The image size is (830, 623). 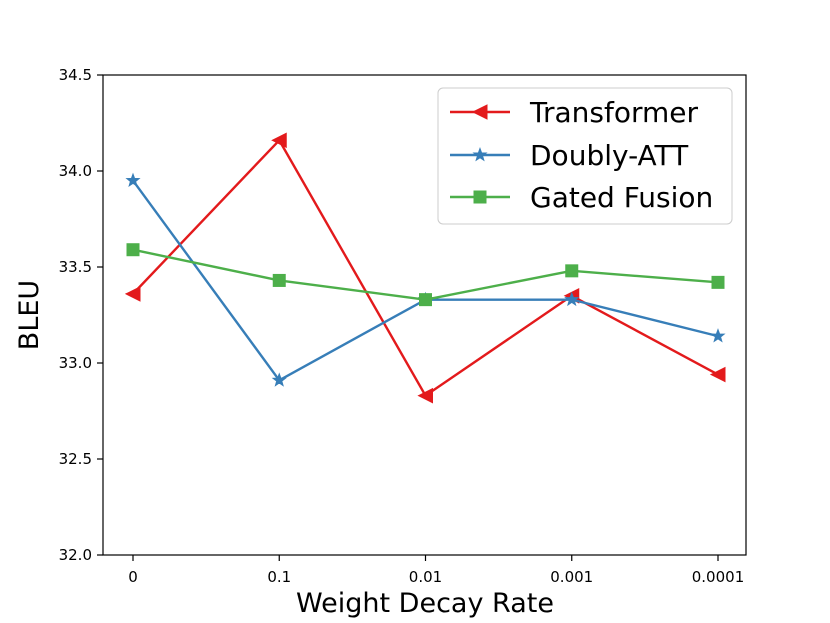 What do you see at coordinates (75, 171) in the screenshot?
I see `y-tick-label: 34.0` at bounding box center [75, 171].